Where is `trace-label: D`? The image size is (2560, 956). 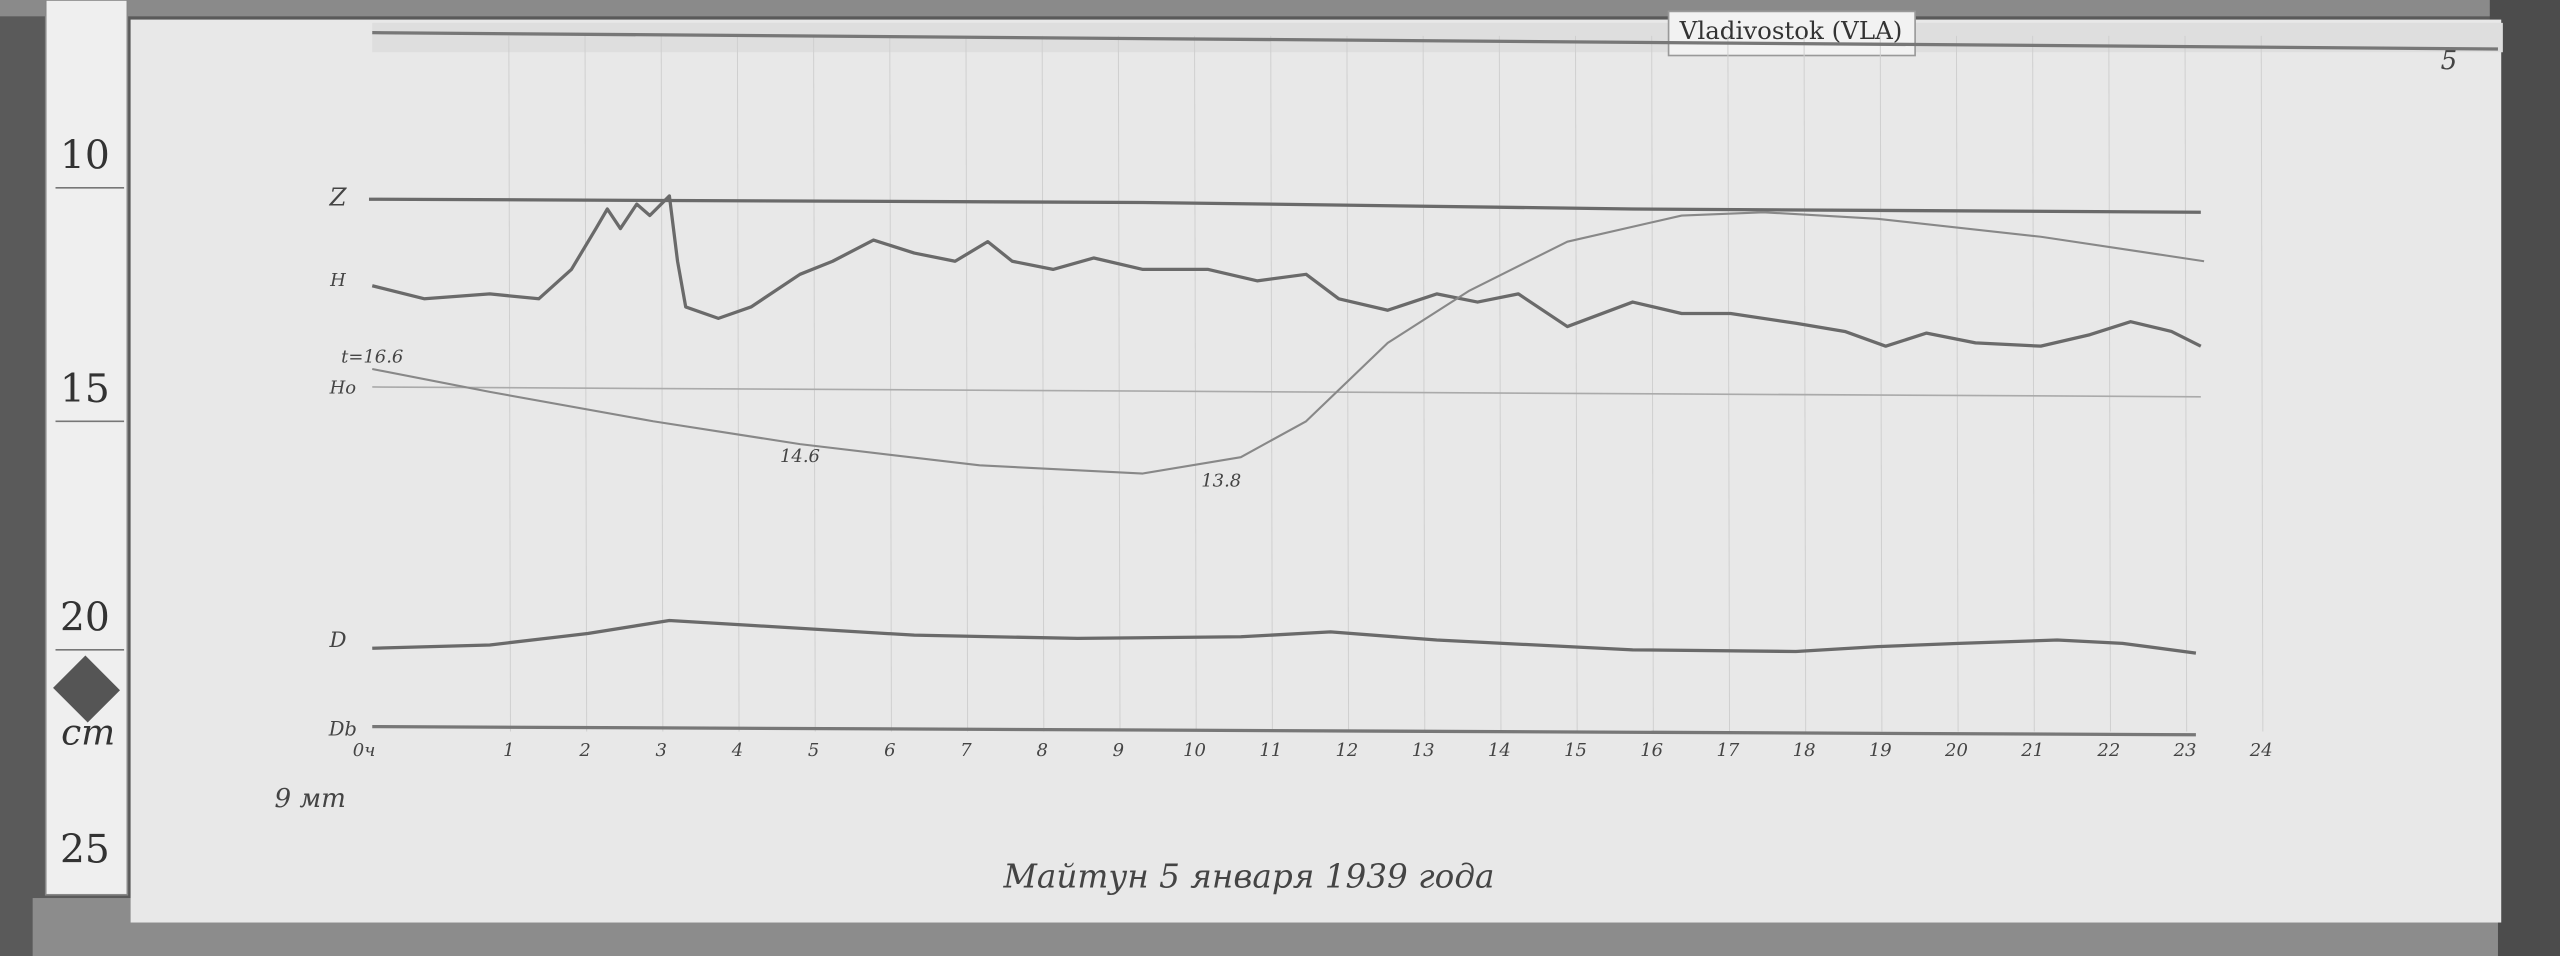
trace-label: D is located at coordinates (337, 640).